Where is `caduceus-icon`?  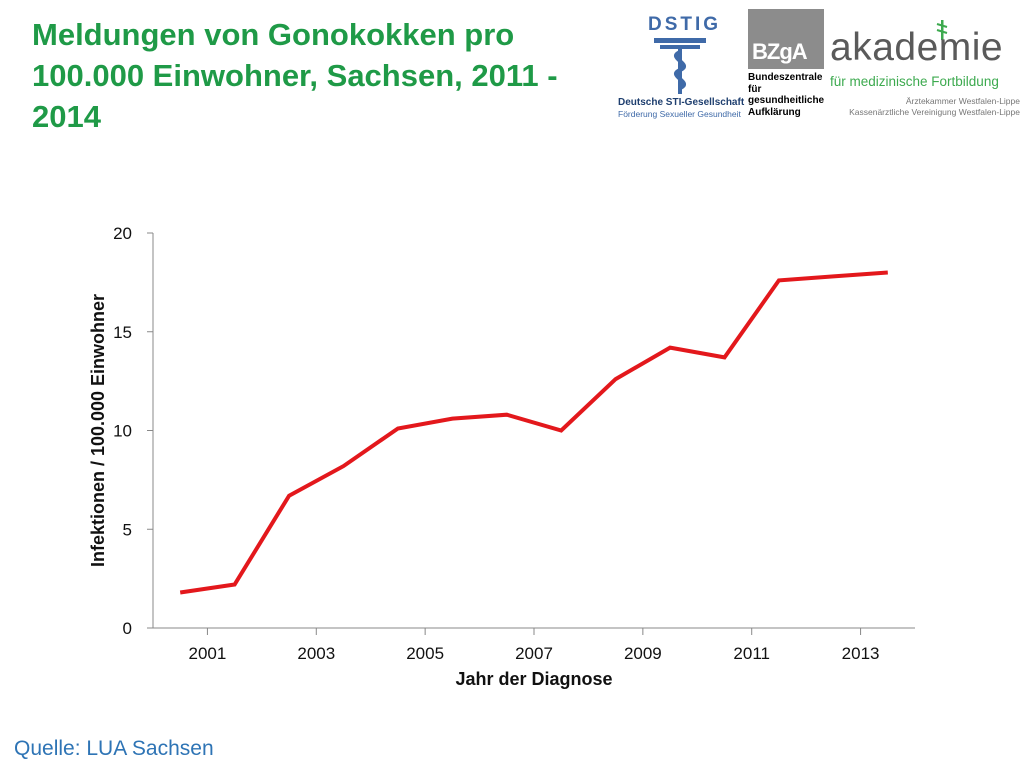 caduceus-icon is located at coordinates (680, 66).